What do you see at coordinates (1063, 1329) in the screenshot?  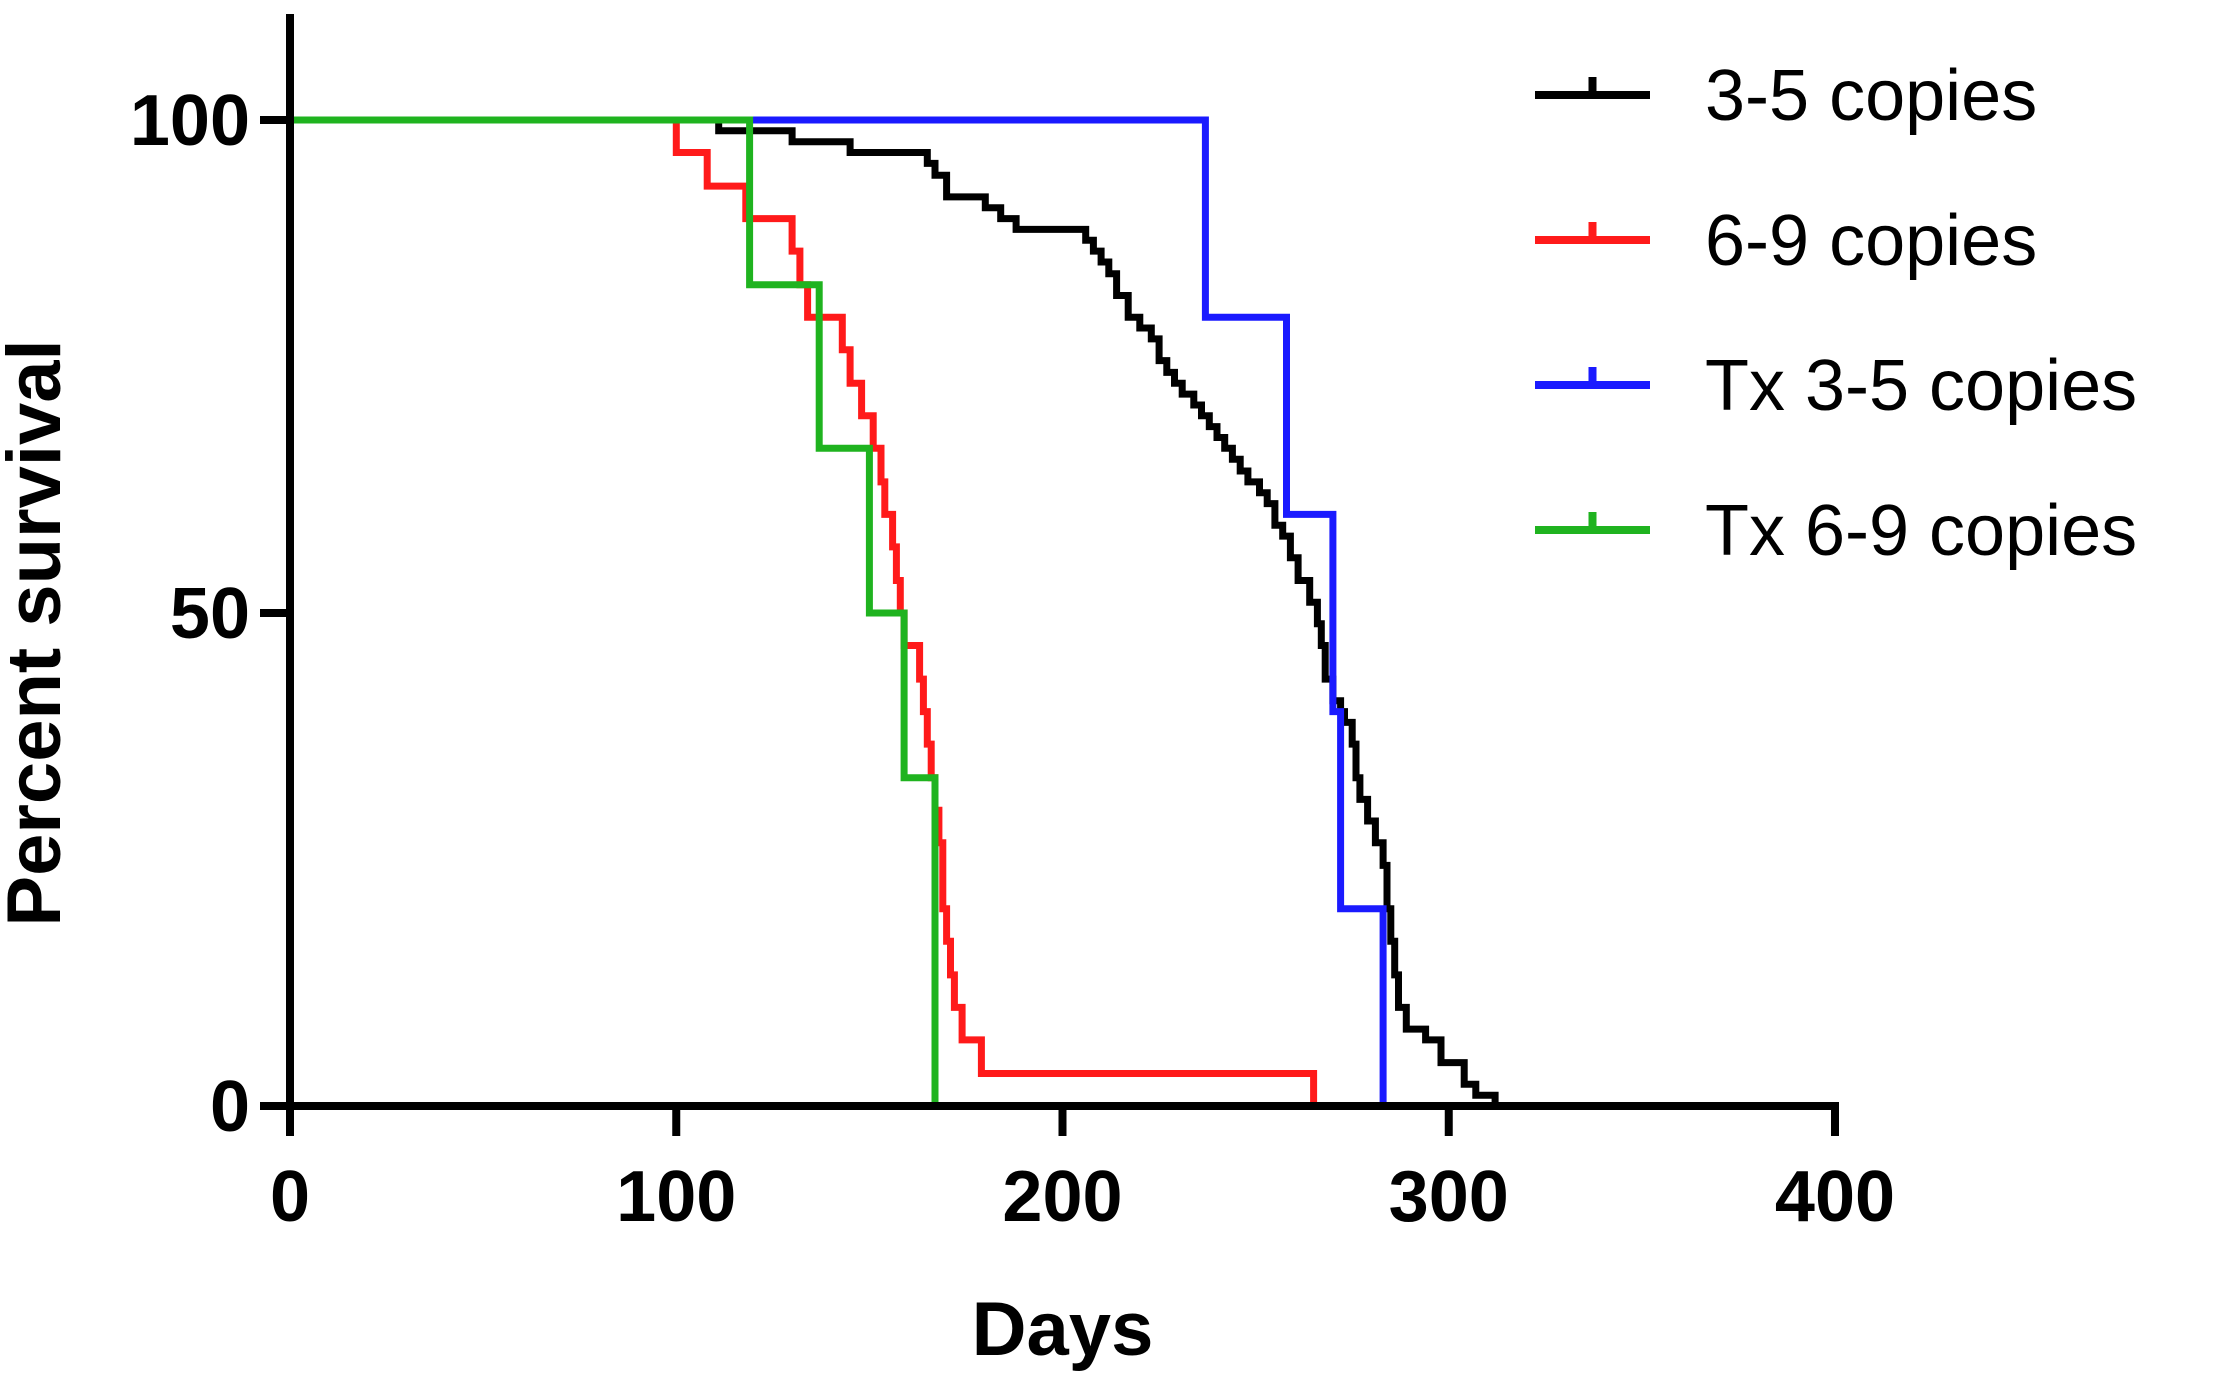 I see `x-axis-title: Days` at bounding box center [1063, 1329].